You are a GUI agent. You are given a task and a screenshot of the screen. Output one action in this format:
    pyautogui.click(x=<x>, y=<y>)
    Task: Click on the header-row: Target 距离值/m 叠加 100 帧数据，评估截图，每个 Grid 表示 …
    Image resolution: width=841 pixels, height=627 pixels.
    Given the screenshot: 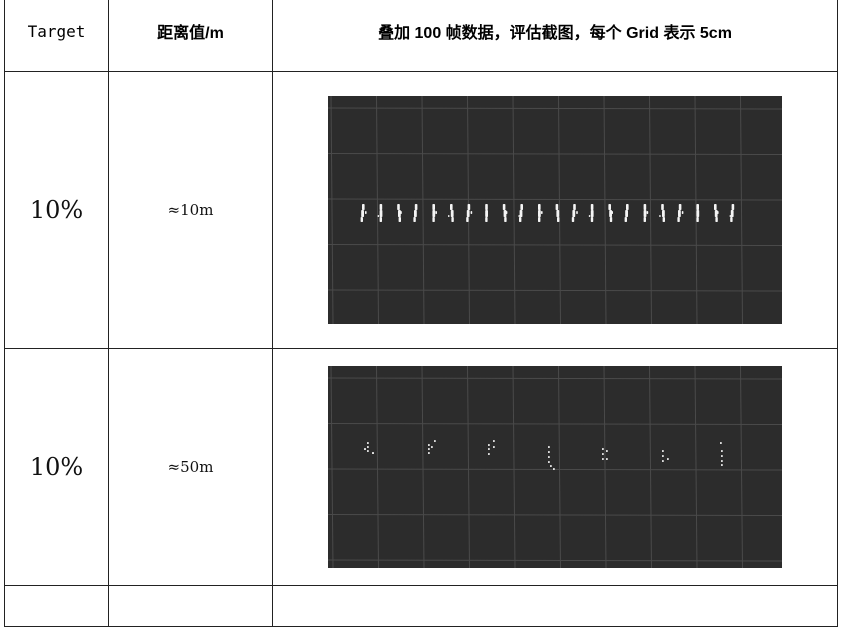 What is the action you would take?
    pyautogui.click(x=421, y=36)
    